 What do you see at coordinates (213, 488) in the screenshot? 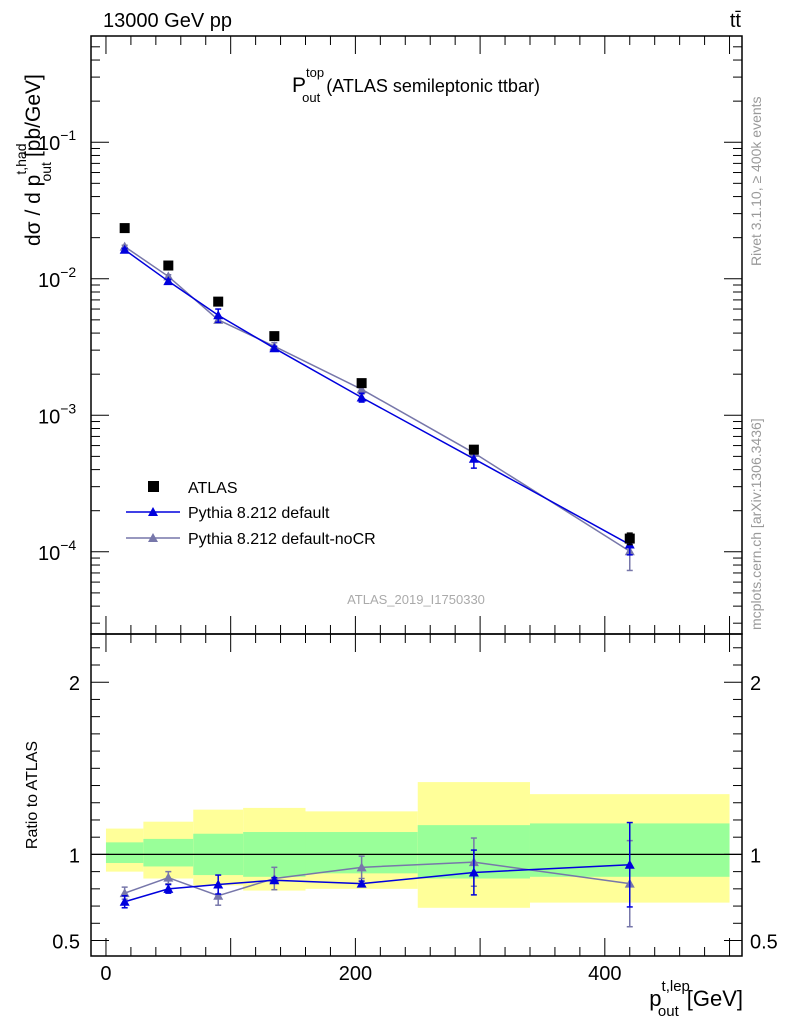
I see `legend-label-data: ATLAS` at bounding box center [213, 488].